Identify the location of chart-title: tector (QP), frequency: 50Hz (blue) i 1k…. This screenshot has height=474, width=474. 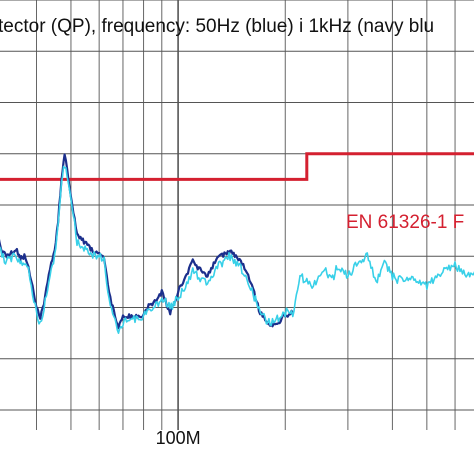
(217, 26).